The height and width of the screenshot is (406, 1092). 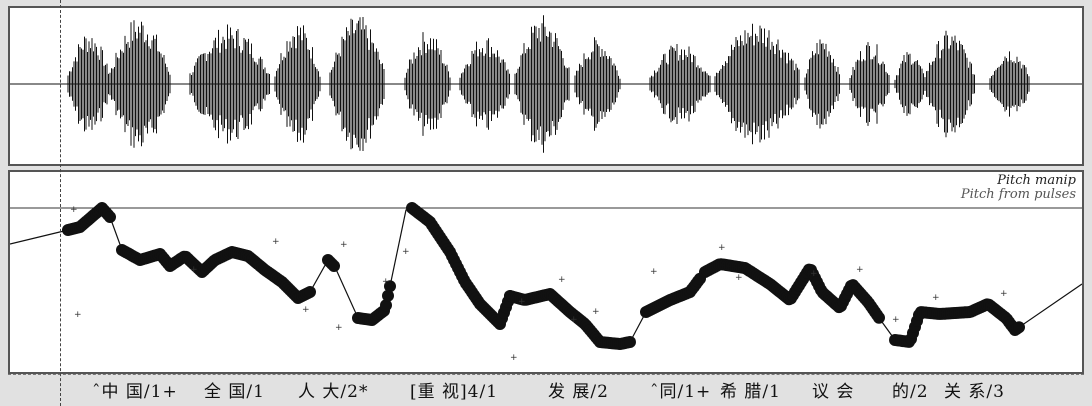 What do you see at coordinates (681, 392) in the screenshot?
I see `tier-label-tong: ˆ同/1+` at bounding box center [681, 392].